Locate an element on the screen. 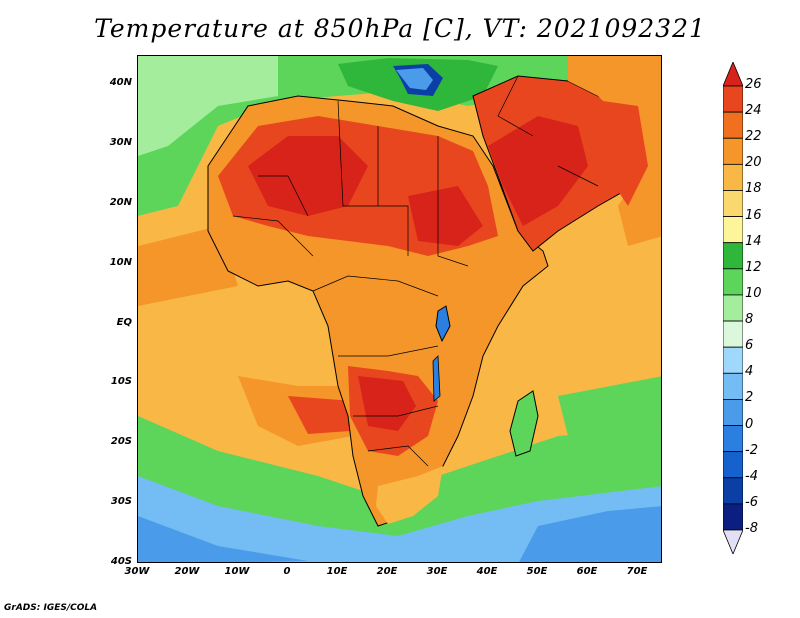  lon-label-60e: 60E is located at coordinates (587, 571).